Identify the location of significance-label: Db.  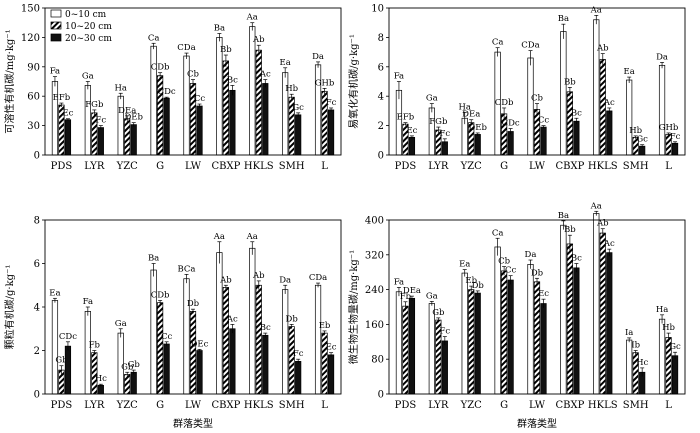
(193, 304).